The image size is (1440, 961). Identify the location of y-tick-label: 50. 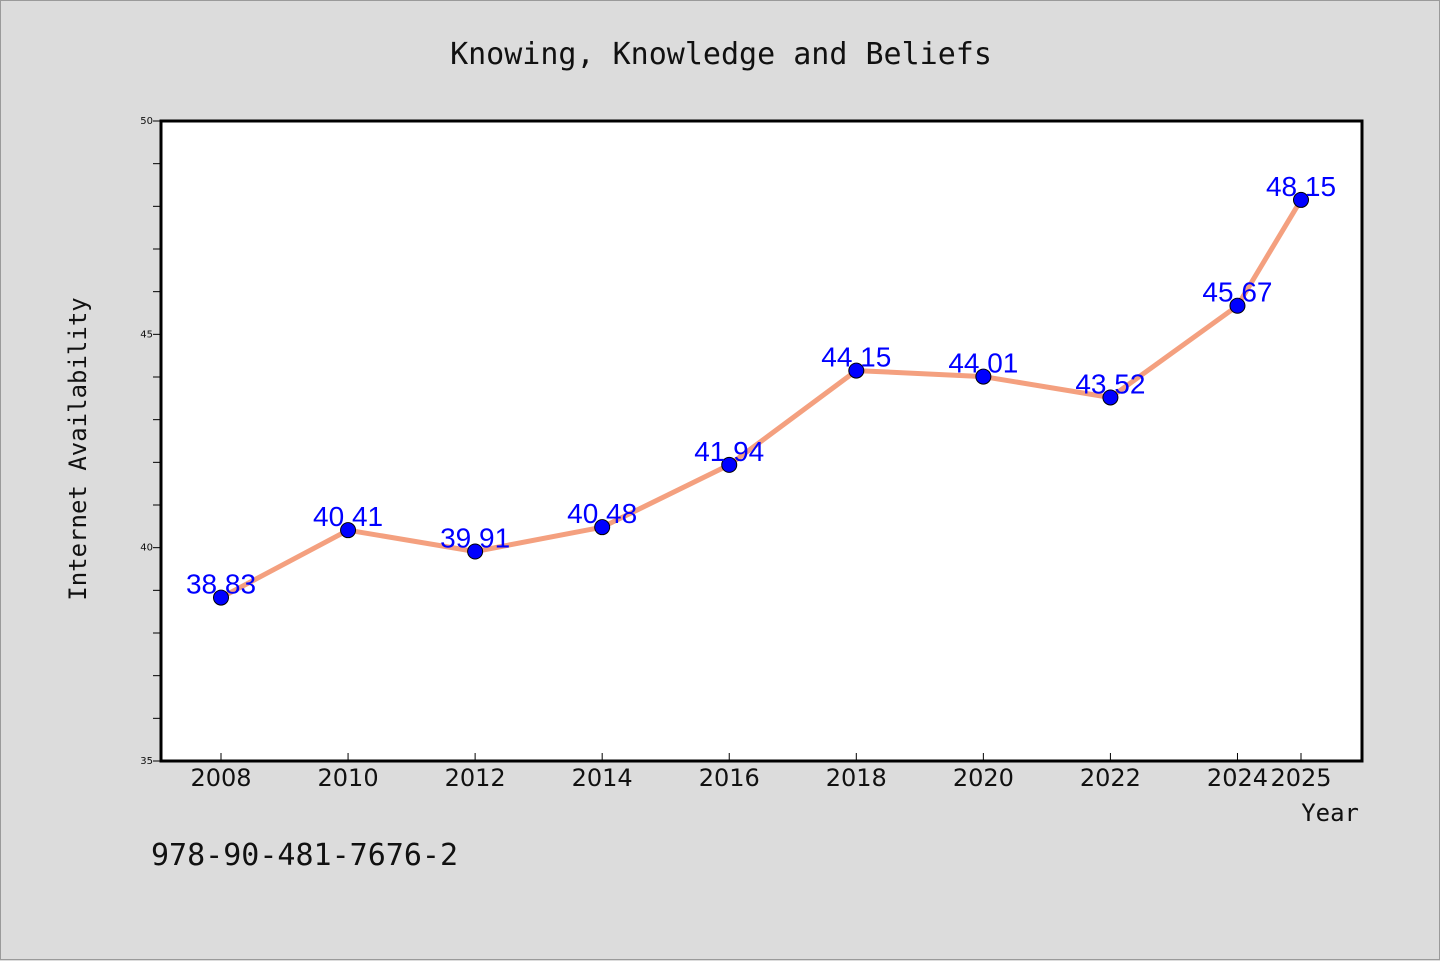
(146, 121).